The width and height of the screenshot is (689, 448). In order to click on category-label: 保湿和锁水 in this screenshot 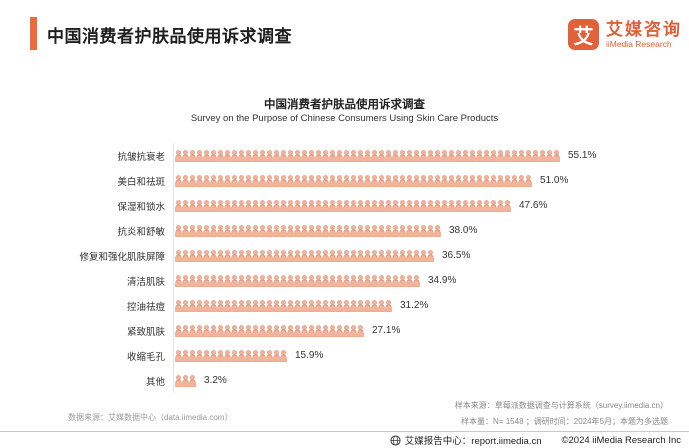, I will do `click(141, 207)`.